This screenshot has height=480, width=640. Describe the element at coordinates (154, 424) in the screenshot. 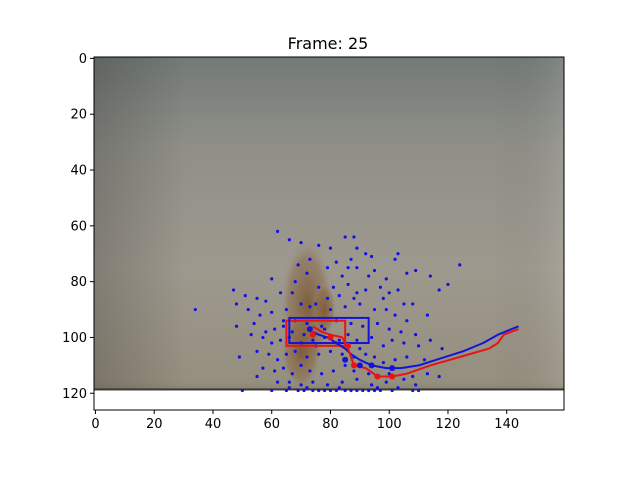

I see `x-tick-label: 20` at that location.